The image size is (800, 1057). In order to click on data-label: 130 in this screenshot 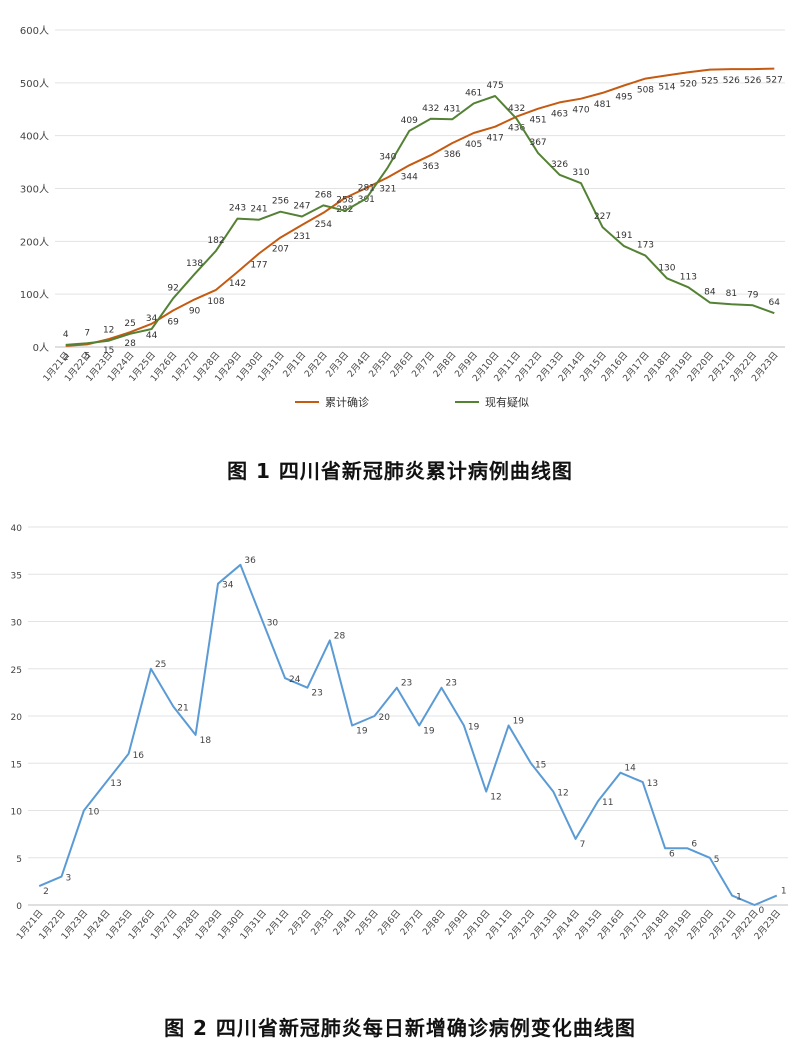, I will do `click(666, 268)`.